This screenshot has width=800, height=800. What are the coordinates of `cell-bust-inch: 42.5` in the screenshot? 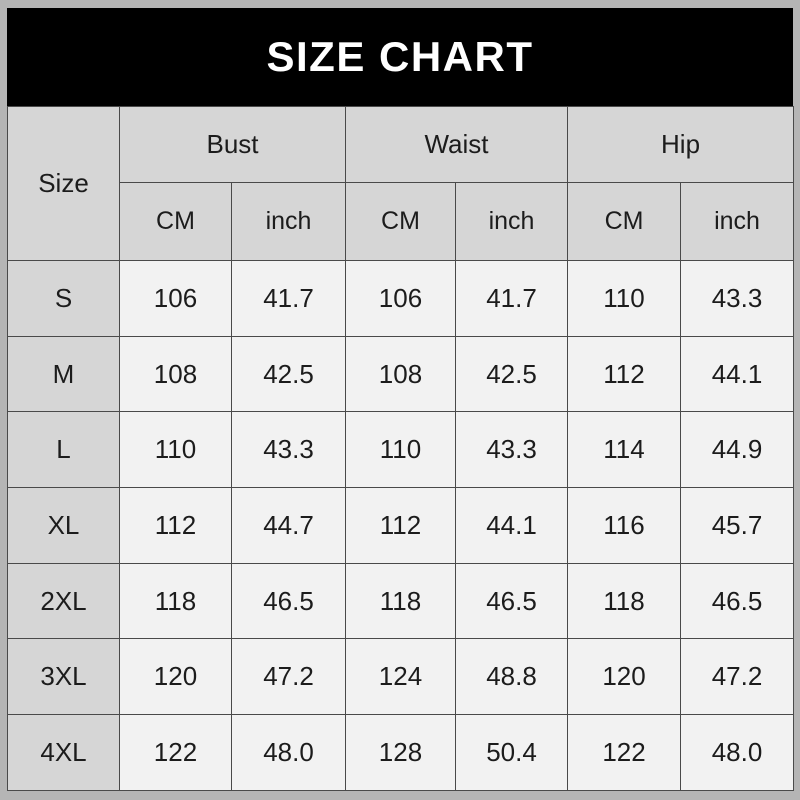 It's located at (288, 374).